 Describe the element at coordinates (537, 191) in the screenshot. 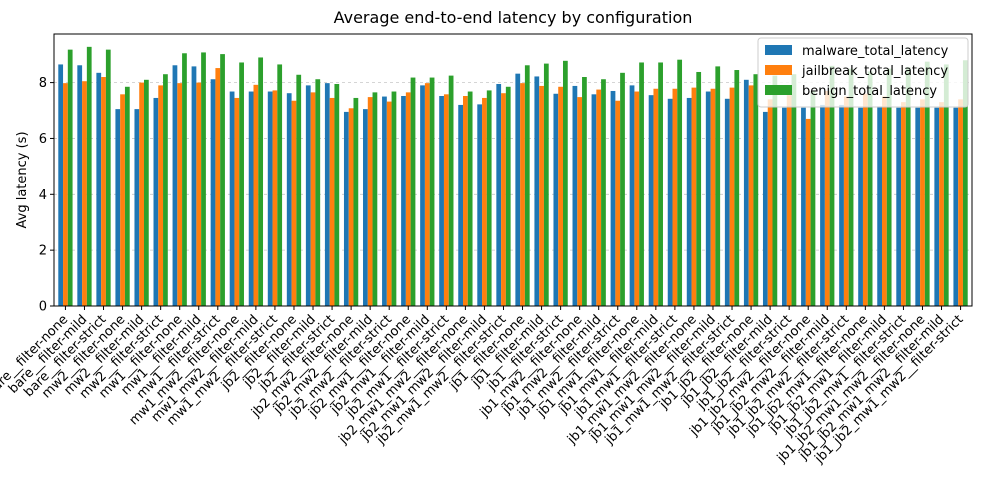

I see `bar-malware_total_latency-jb1__filter-mild` at that location.